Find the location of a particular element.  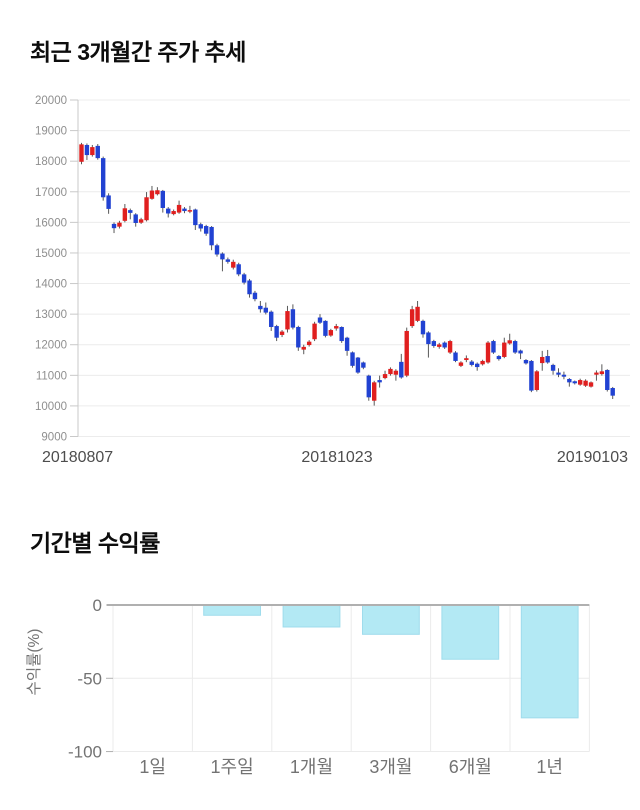

x-category-label: 1주일 is located at coordinates (232, 767).